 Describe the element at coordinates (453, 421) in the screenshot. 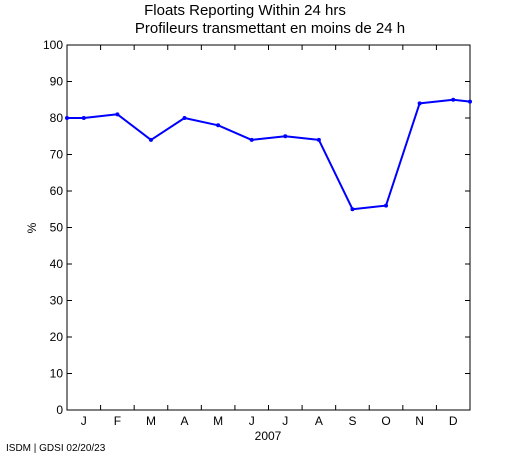

I see `x-tick-label: D` at that location.